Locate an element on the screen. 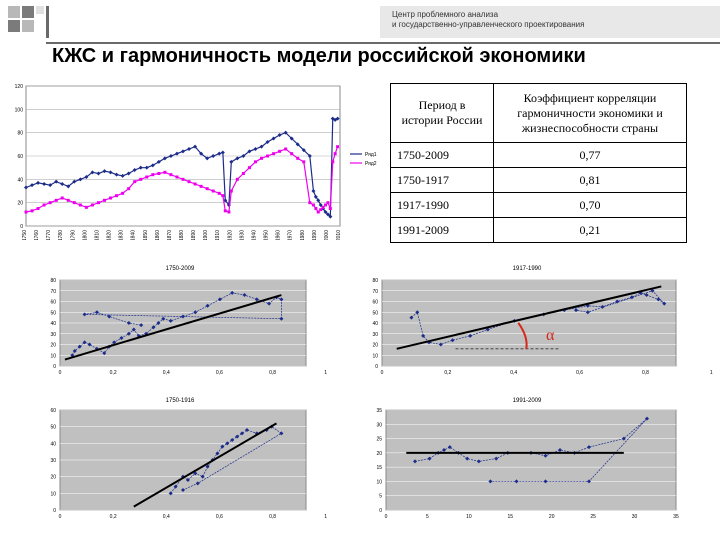  y-tick-label: 70 is located at coordinates (53, 292).